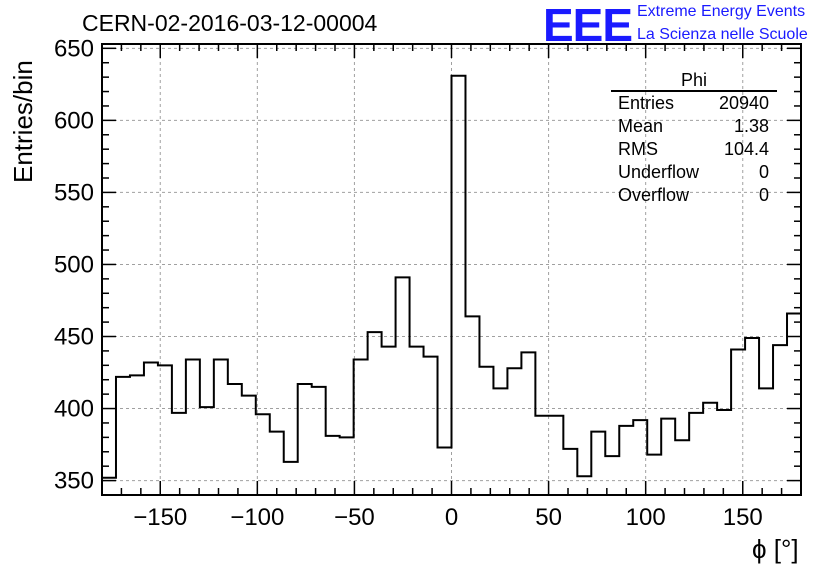 Image resolution: width=836 pixels, height=572 pixels. Describe the element at coordinates (694, 103) in the screenshot. I see `stats-row-entries: Entries 20940` at that location.